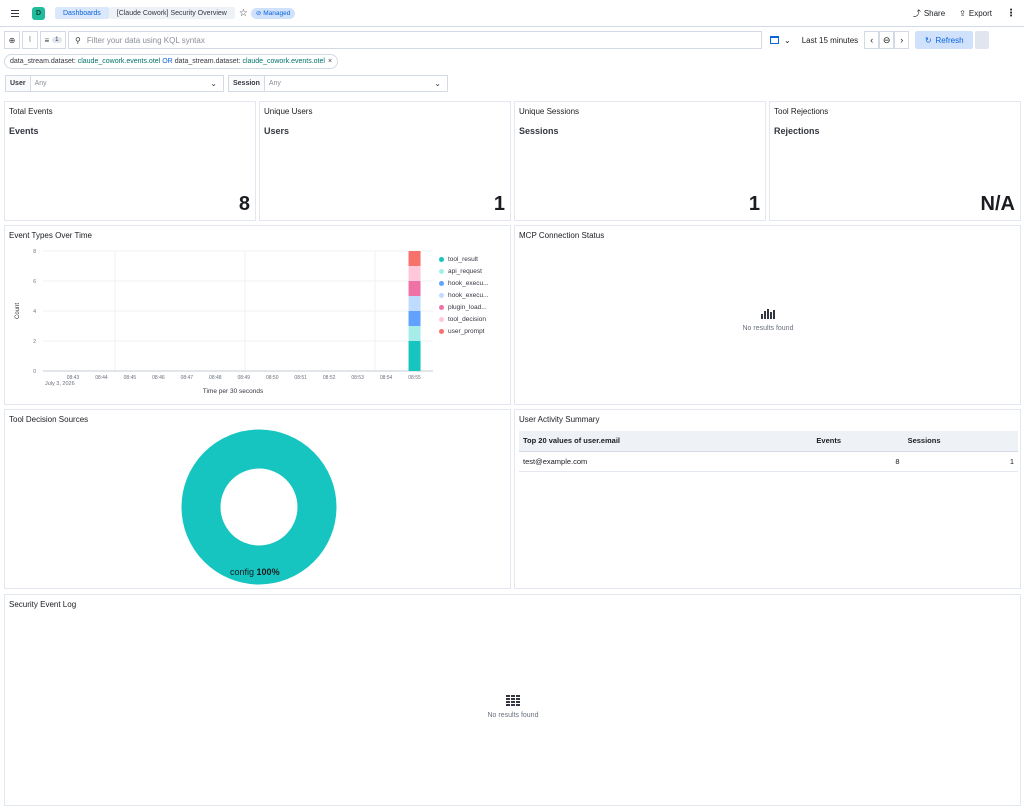 The width and height of the screenshot is (1024, 808). I want to click on cell-email: test@example.com, so click(666, 461).